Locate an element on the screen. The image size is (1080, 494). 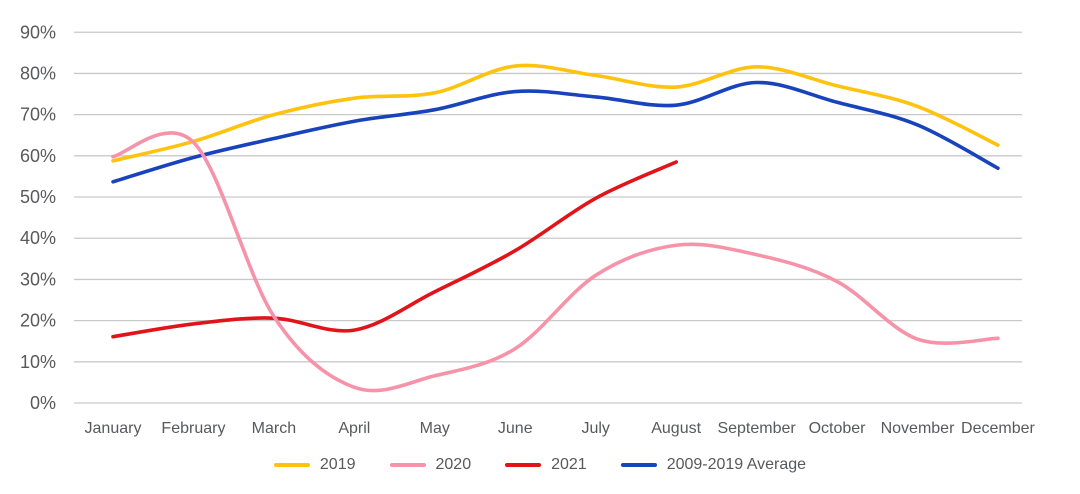
y-axis-label: 30% is located at coordinates (38, 279).